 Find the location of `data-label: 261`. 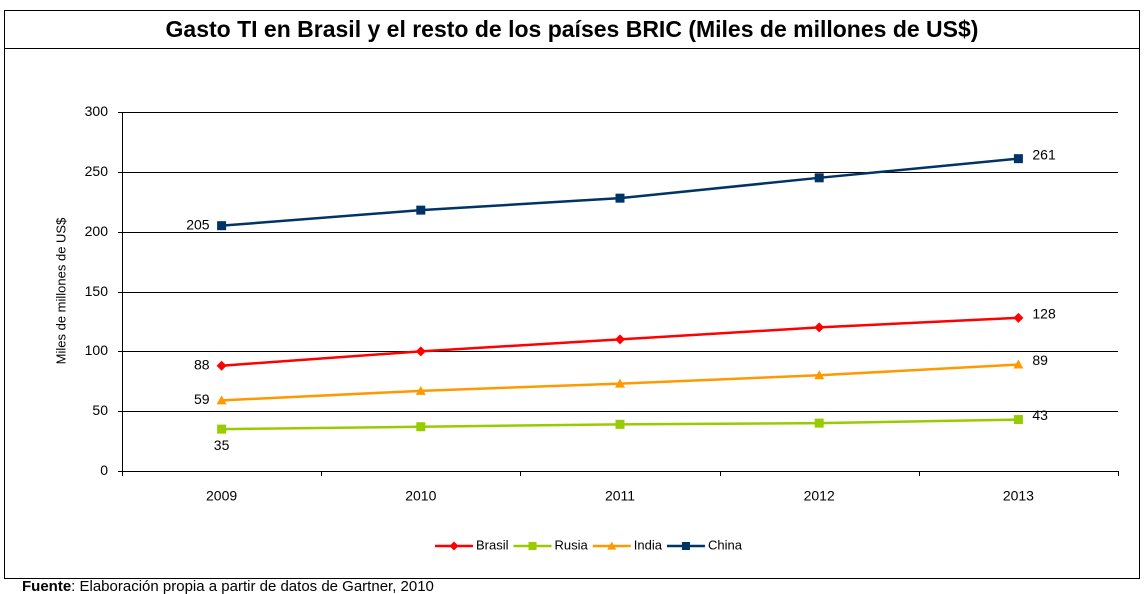

data-label: 261 is located at coordinates (1044, 154).